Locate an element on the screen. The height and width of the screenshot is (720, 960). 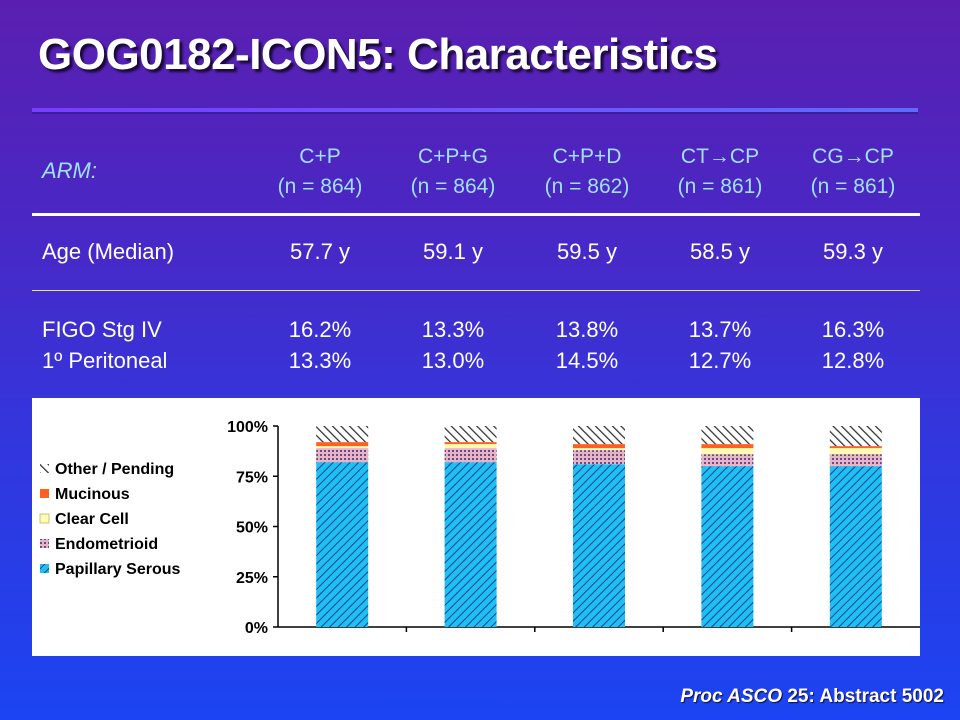
y-tick-label: 100% is located at coordinates (247, 427).